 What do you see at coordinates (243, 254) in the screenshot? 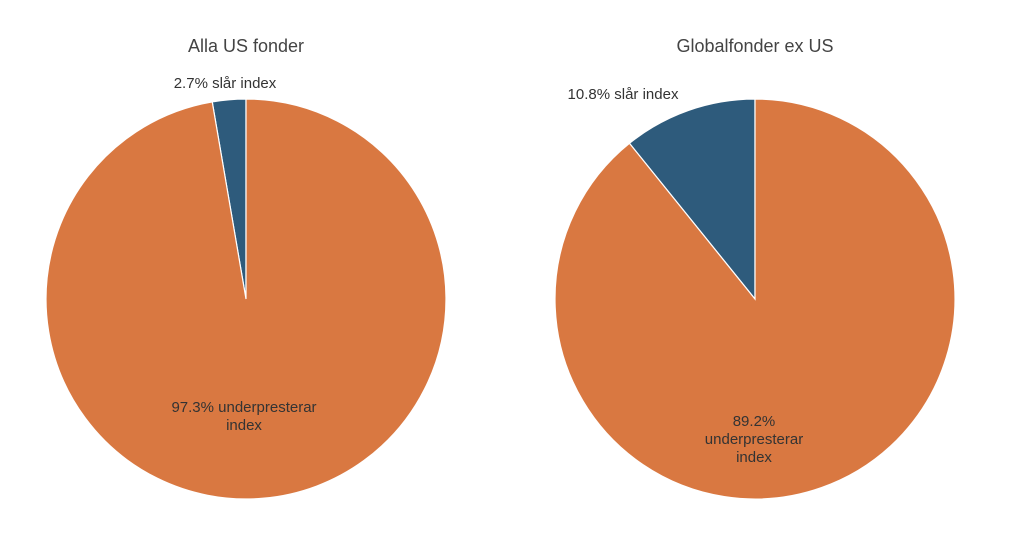
I see `slice-labels: 2.7% slår index 97.3% underpresterar index` at bounding box center [243, 254].